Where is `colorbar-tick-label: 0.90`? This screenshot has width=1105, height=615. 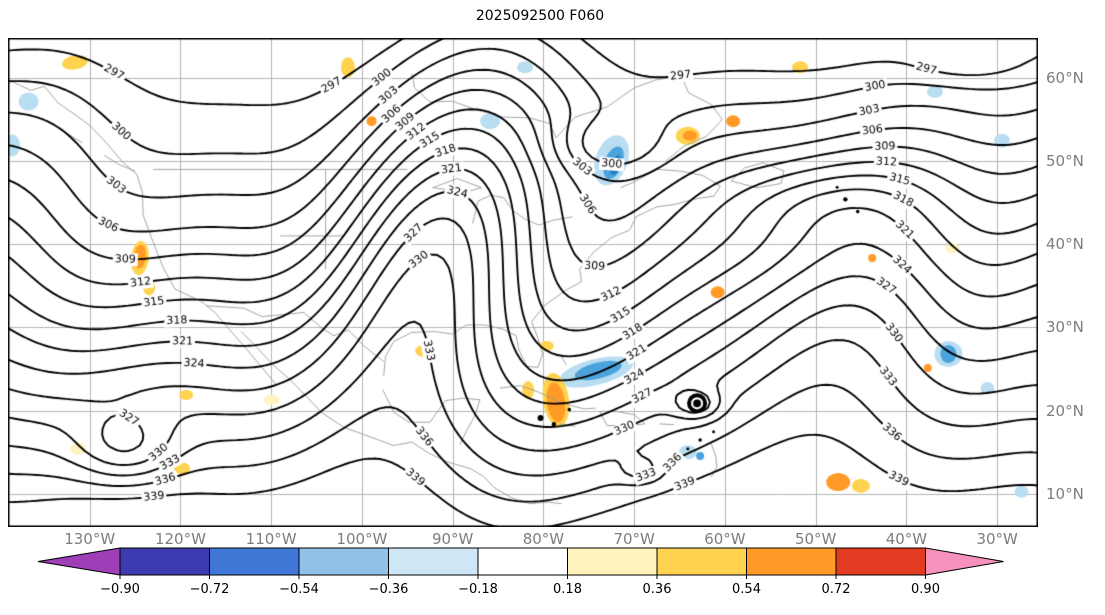 colorbar-tick-label: 0.90 is located at coordinates (925, 589).